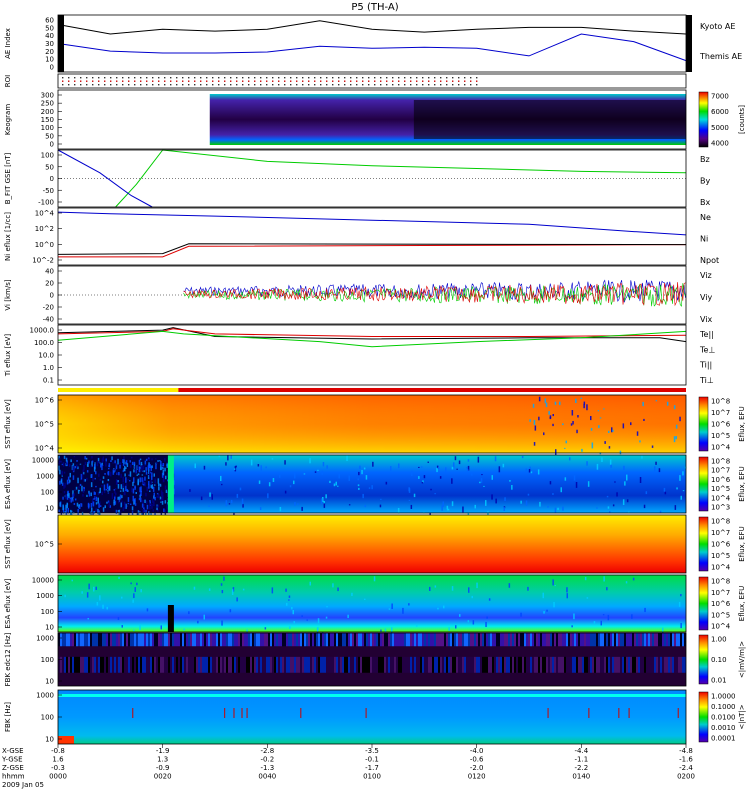  I want to click on time-axis-row-label: Y-GSE, so click(12, 760).